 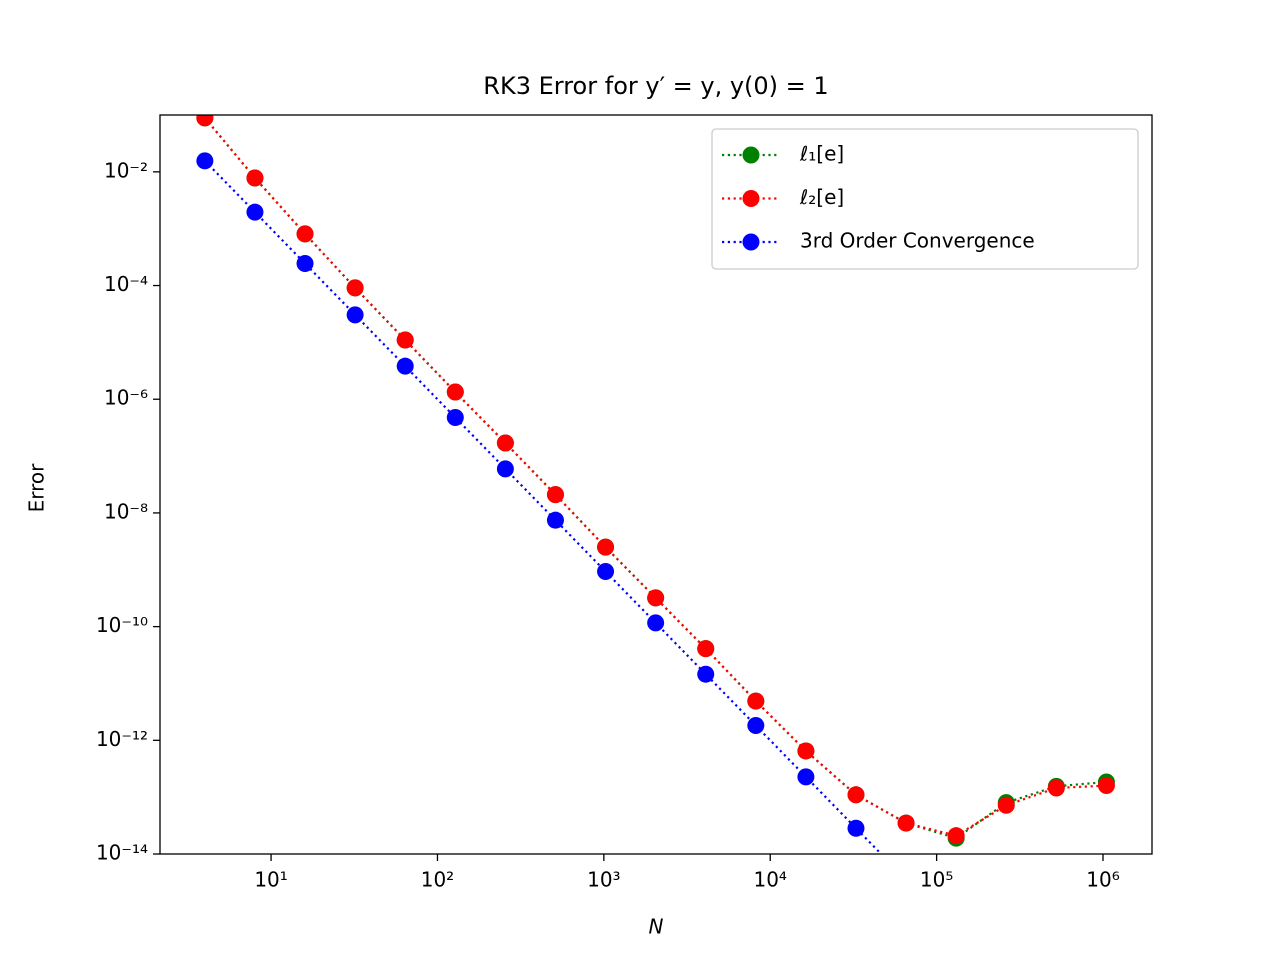 What do you see at coordinates (603, 880) in the screenshot?
I see `x-tick-label: 10³` at bounding box center [603, 880].